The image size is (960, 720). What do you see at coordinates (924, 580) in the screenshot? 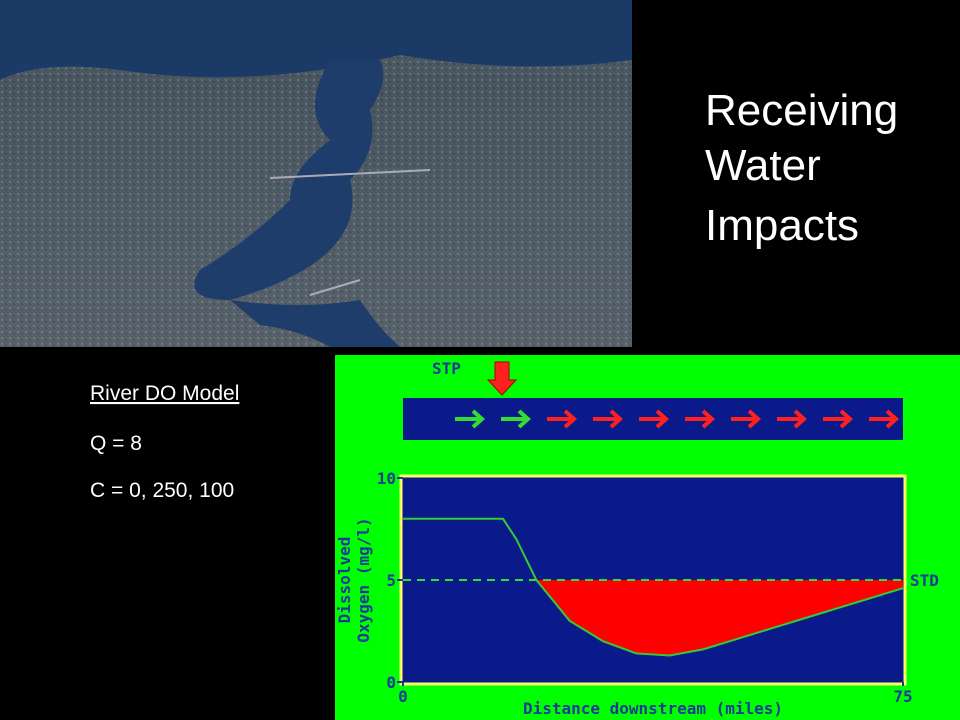
I see `standard-label: STD` at bounding box center [924, 580].